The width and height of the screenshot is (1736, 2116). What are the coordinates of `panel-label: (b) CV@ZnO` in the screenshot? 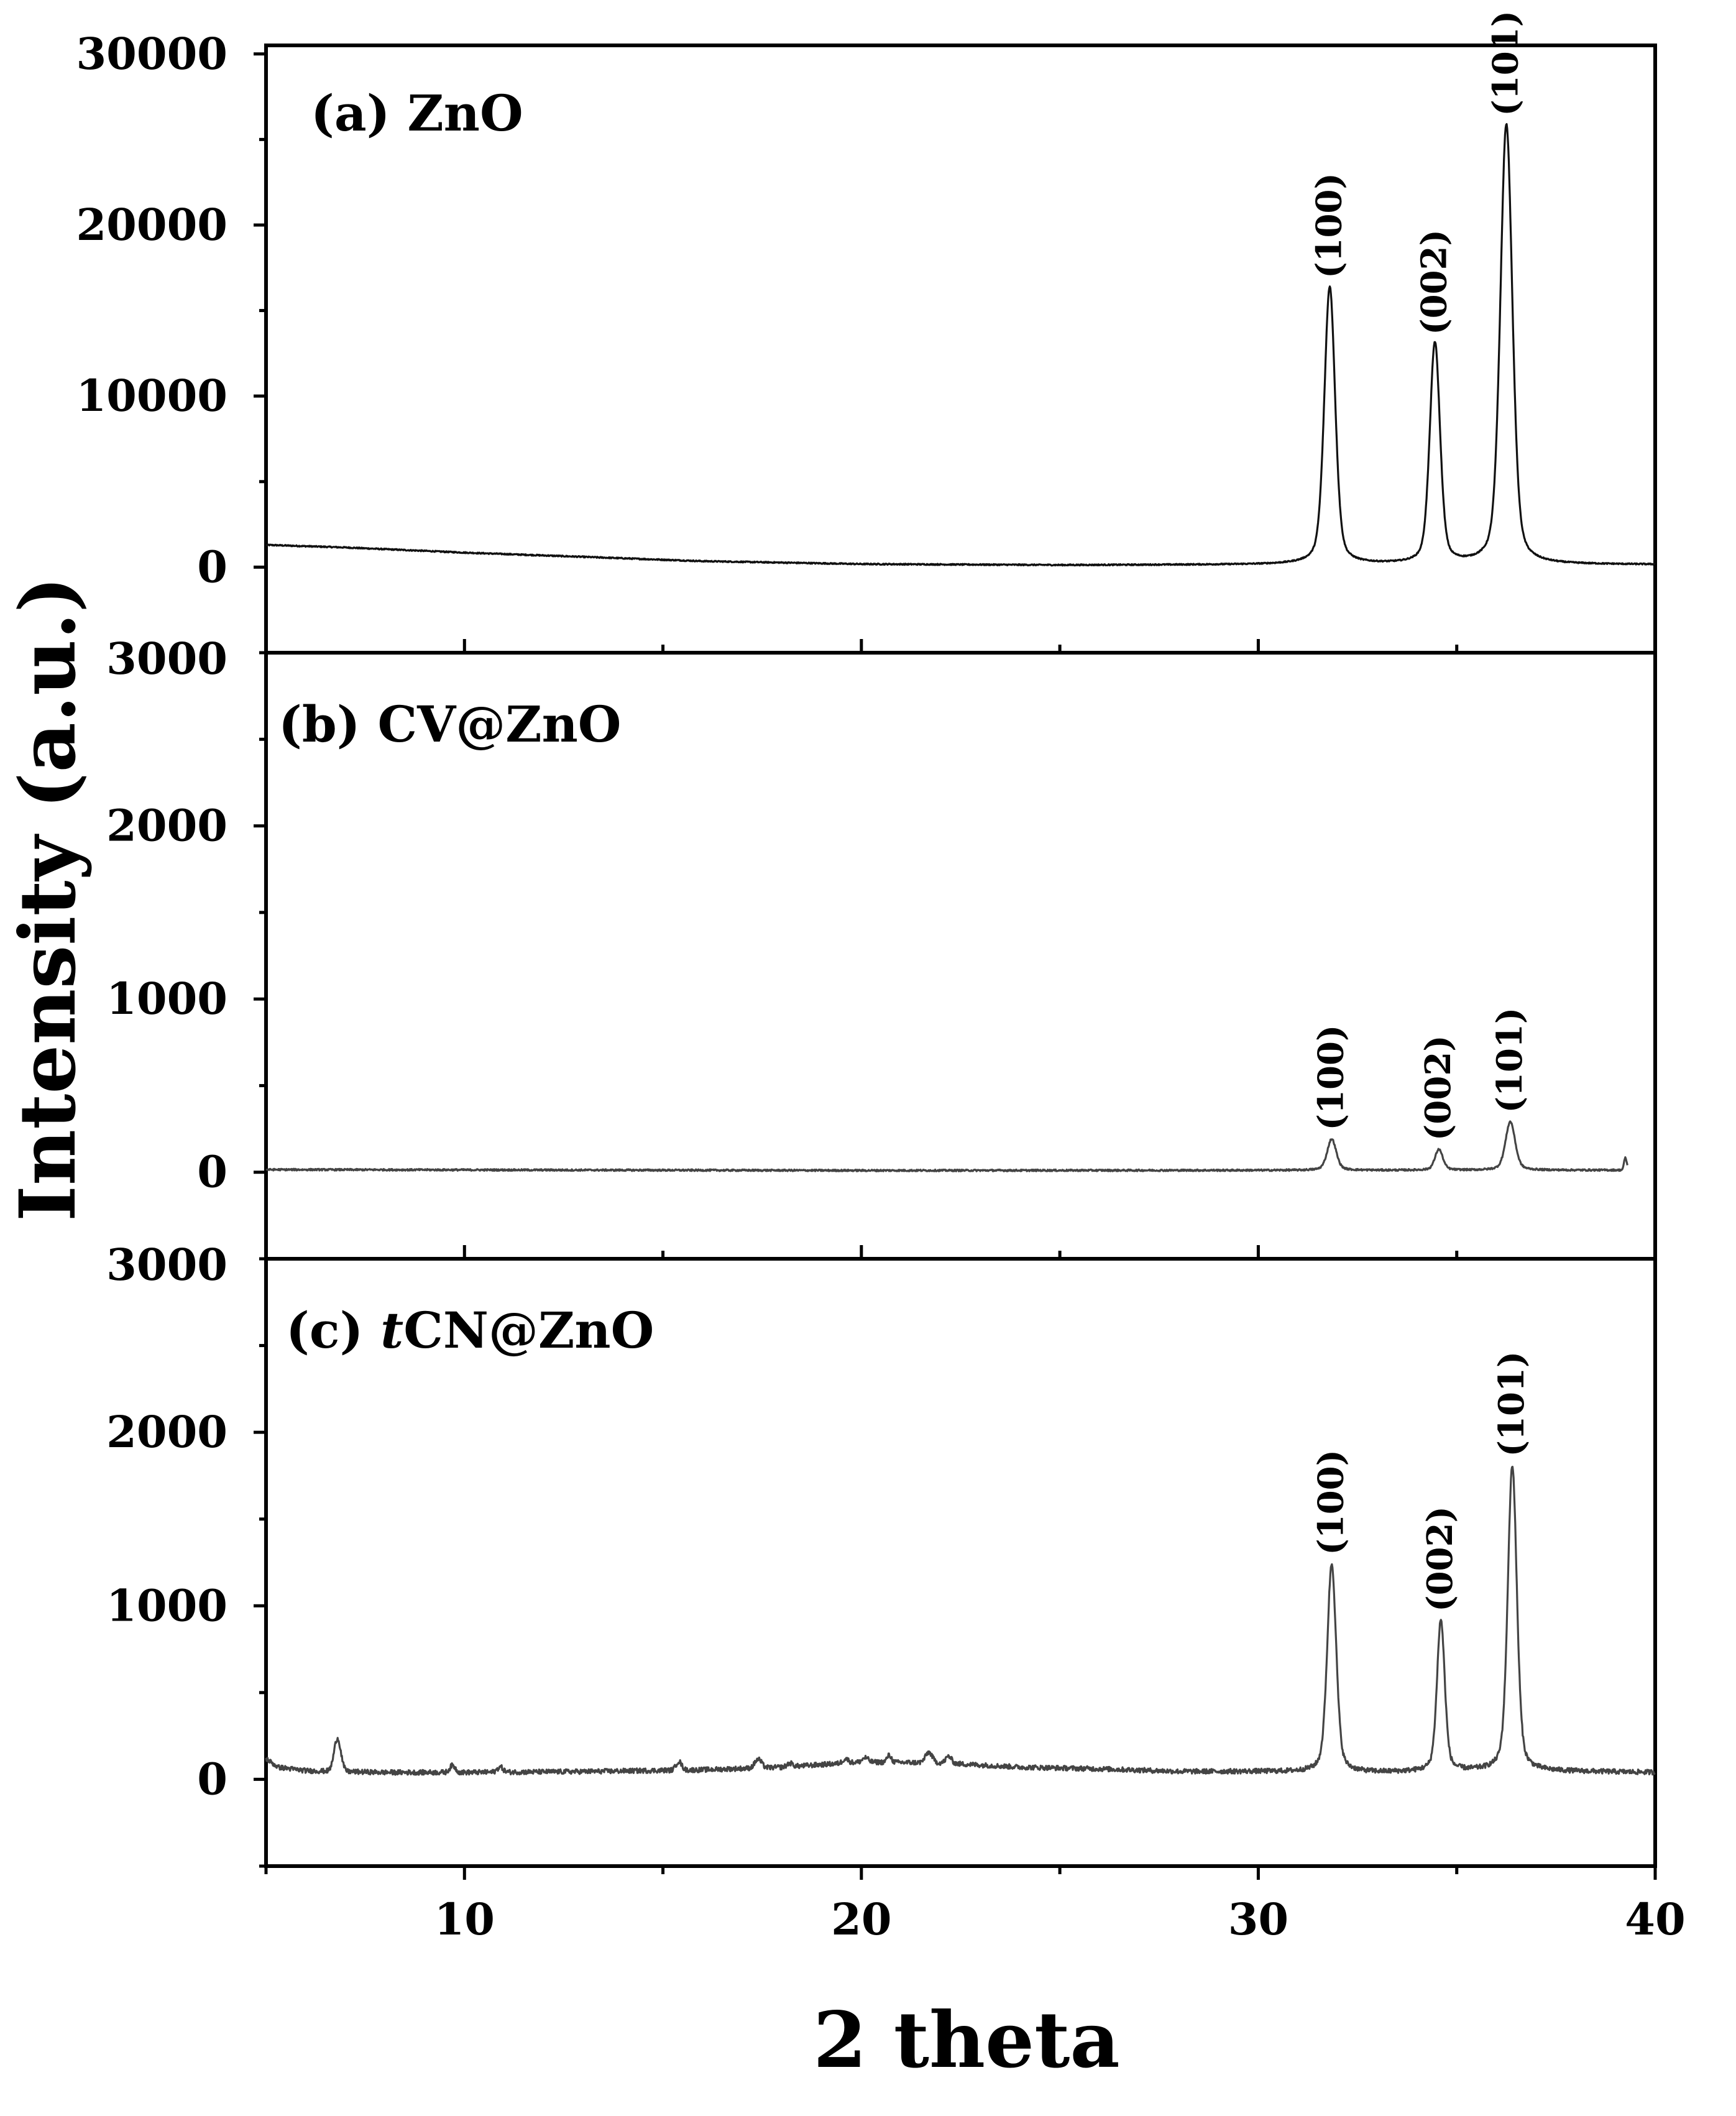 It's located at (449, 724).